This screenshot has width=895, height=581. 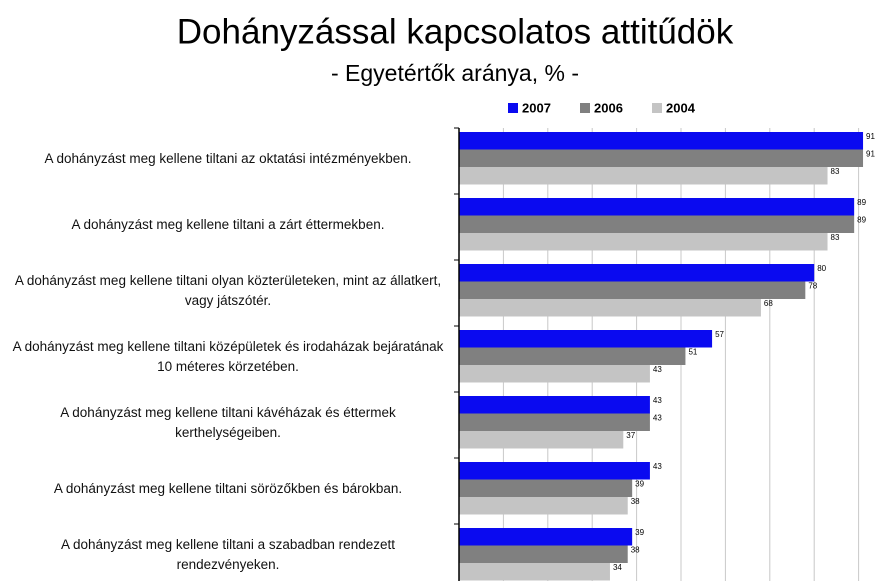 I want to click on value-label: 78, so click(x=812, y=285).